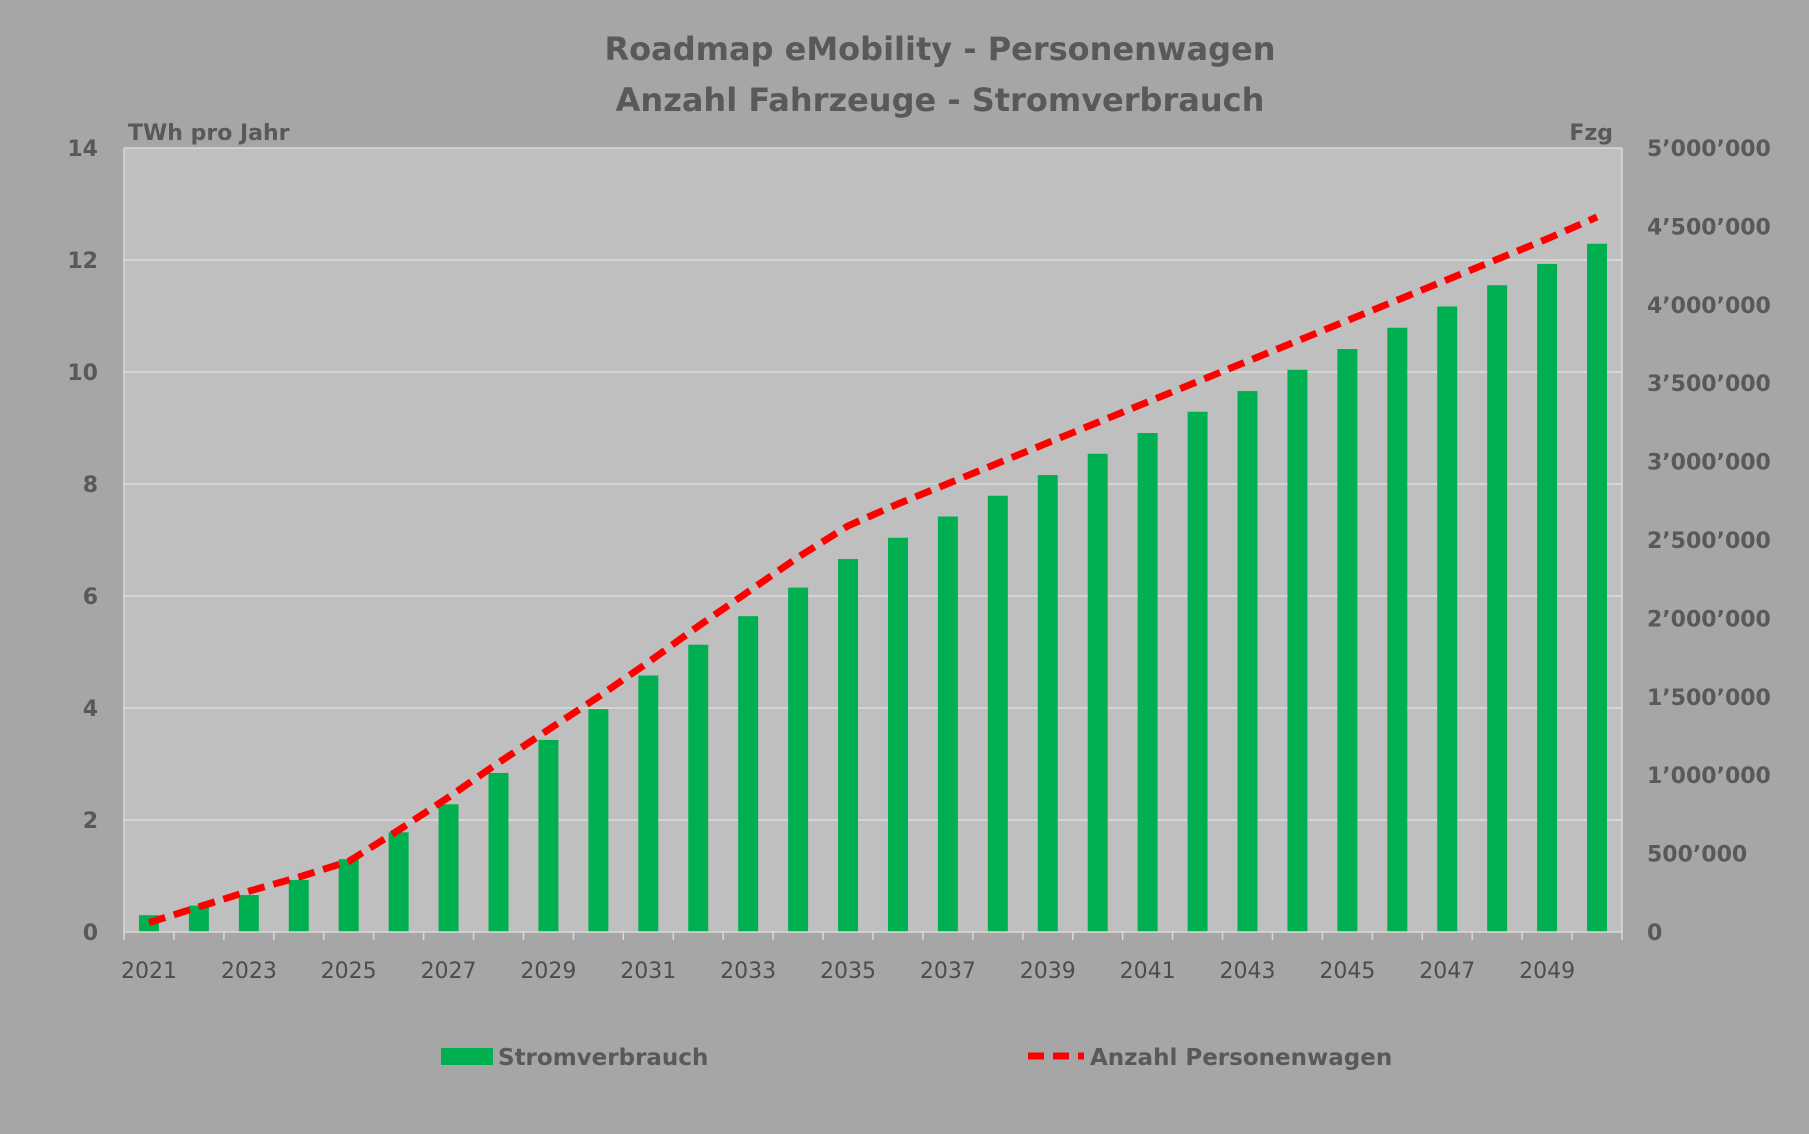 Image resolution: width=1809 pixels, height=1134 pixels. What do you see at coordinates (1697, 855) in the screenshot?
I see `right-tick-label-1: 500’000` at bounding box center [1697, 855].